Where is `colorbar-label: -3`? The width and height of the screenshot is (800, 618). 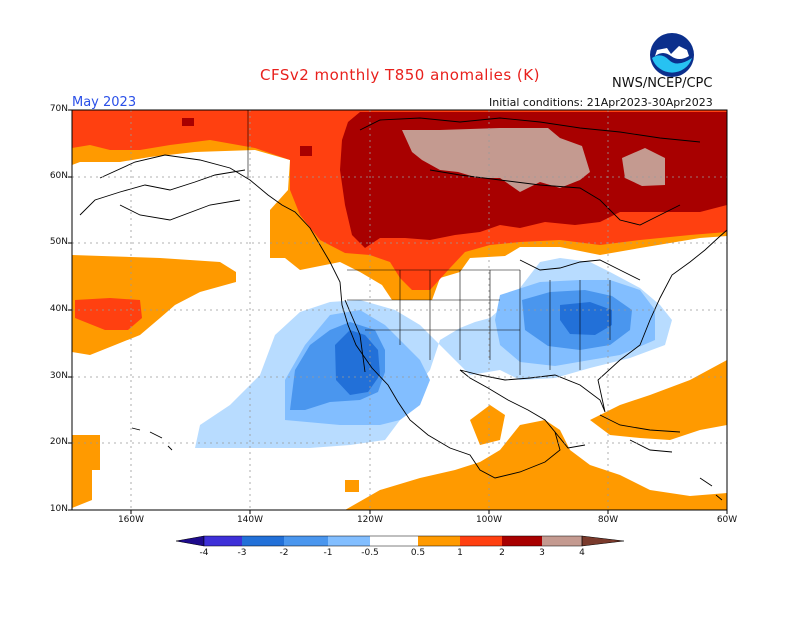
colorbar-label: -3 is located at coordinates (242, 553).